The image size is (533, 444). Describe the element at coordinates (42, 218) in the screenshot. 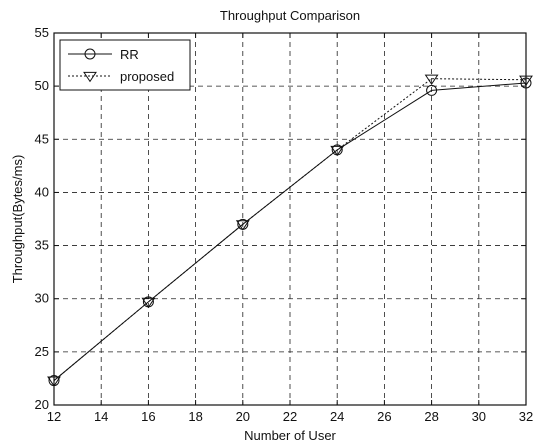

I see `y-tick-labels: 20 25 30 35 40 45 50 55` at that location.